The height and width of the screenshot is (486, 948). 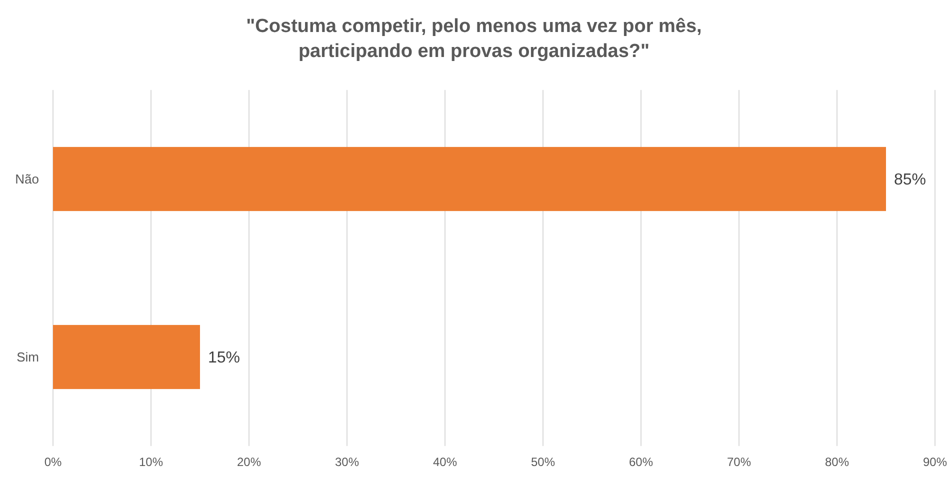 I want to click on y-tick-label: Sim, so click(x=27, y=357).